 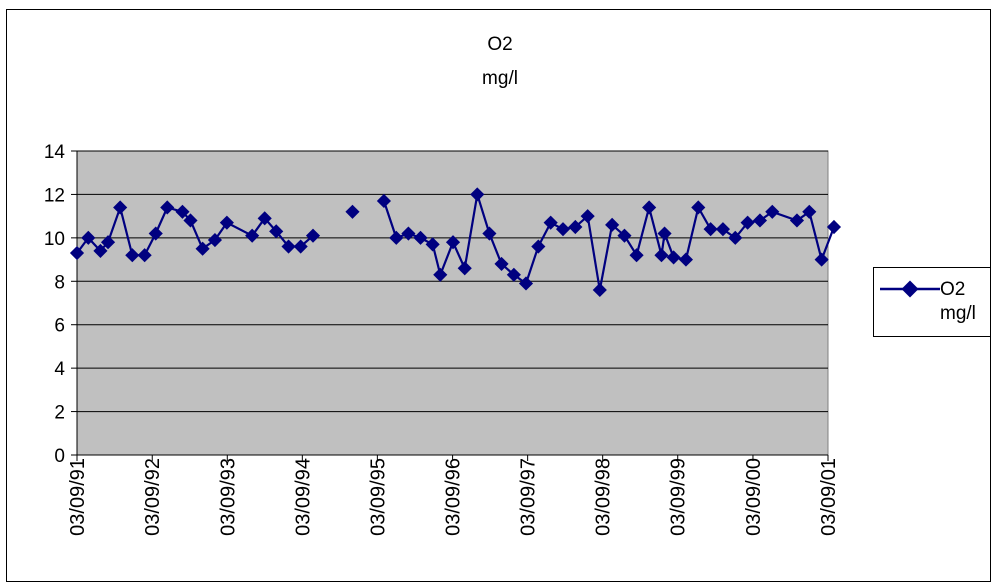 I want to click on x-tick-label: 03/09/94, so click(x=303, y=497).